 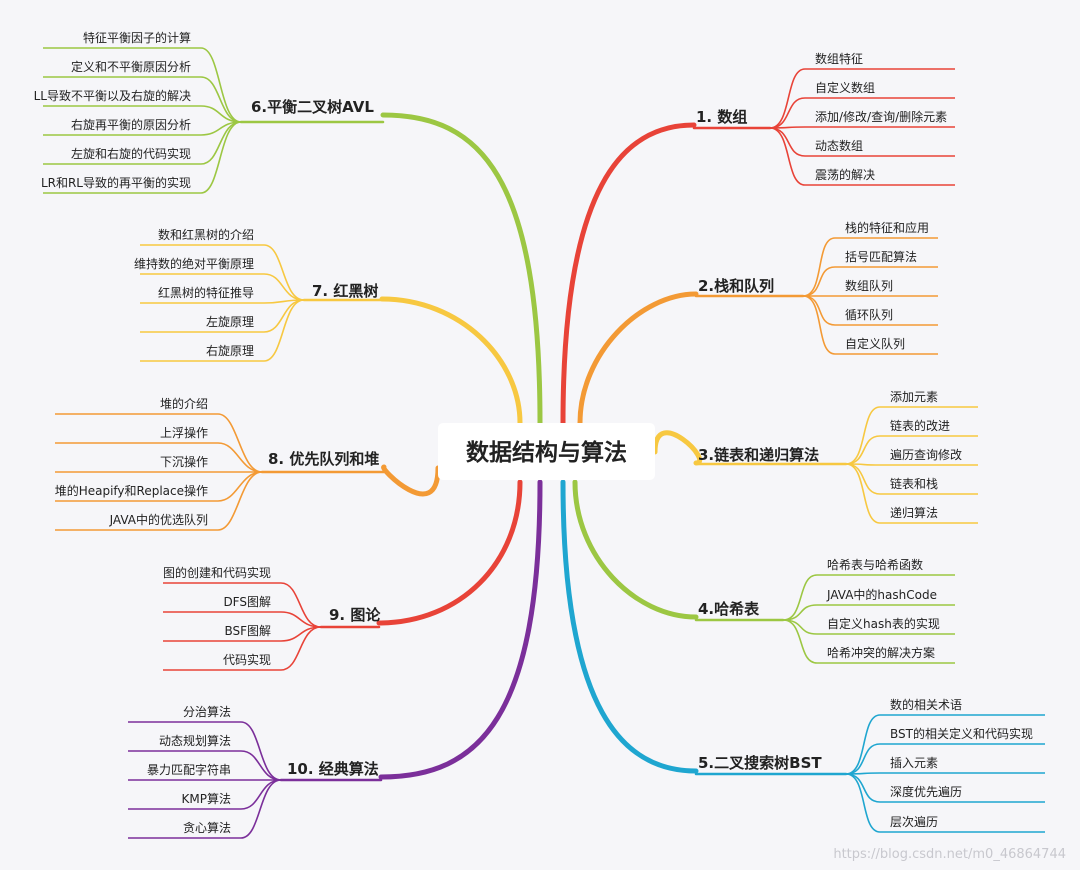 What do you see at coordinates (230, 350) in the screenshot?
I see `leaf-label-7-5: 右旋原理` at bounding box center [230, 350].